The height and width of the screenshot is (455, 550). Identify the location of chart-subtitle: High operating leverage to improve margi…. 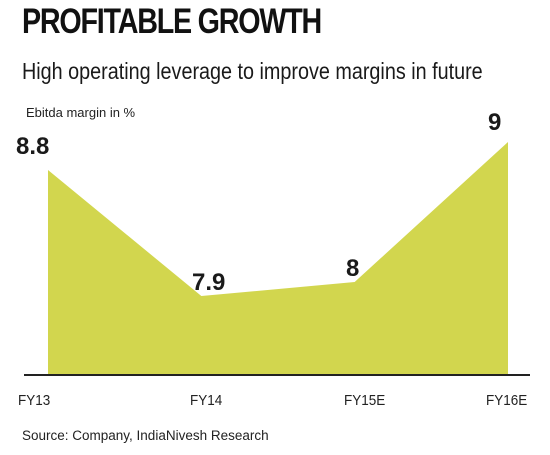
(252, 71).